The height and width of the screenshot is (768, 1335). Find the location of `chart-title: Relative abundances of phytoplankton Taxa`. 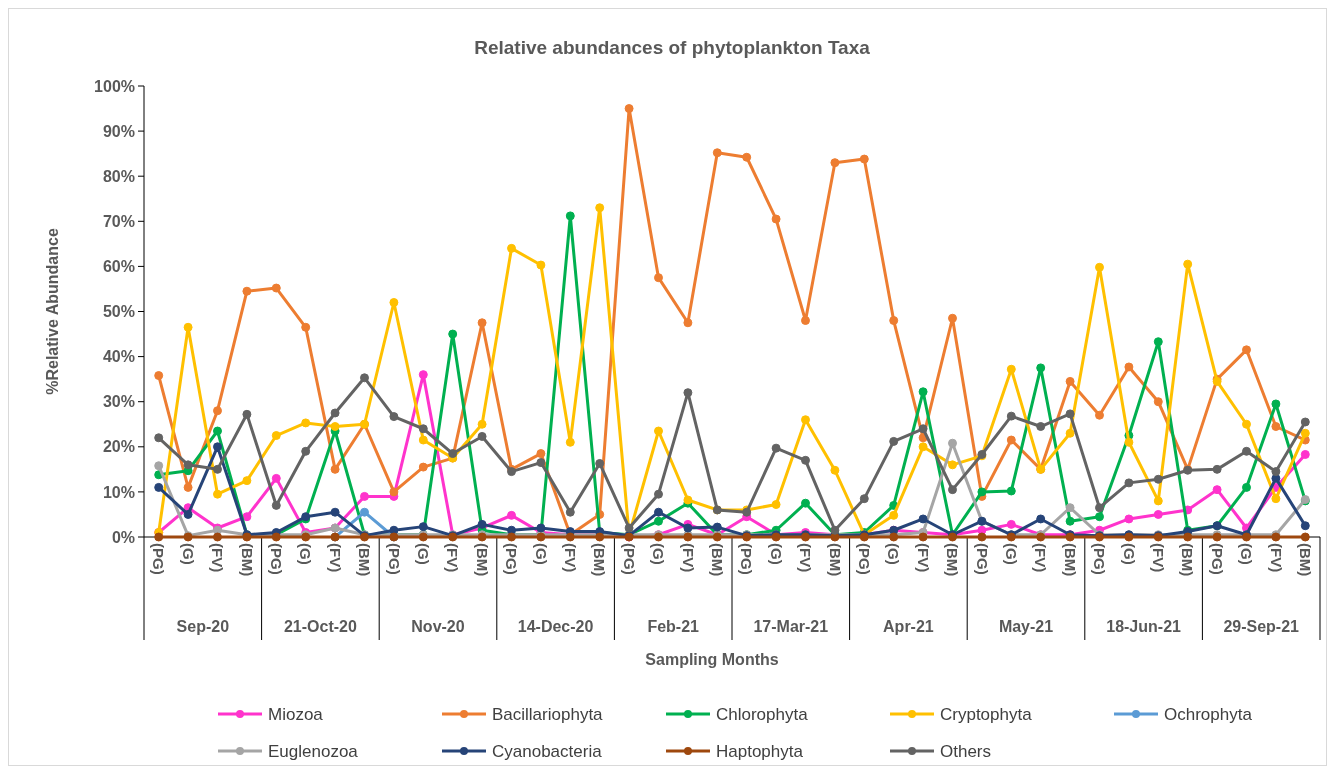

chart-title: Relative abundances of phytoplankton Taxa is located at coordinates (672, 47).